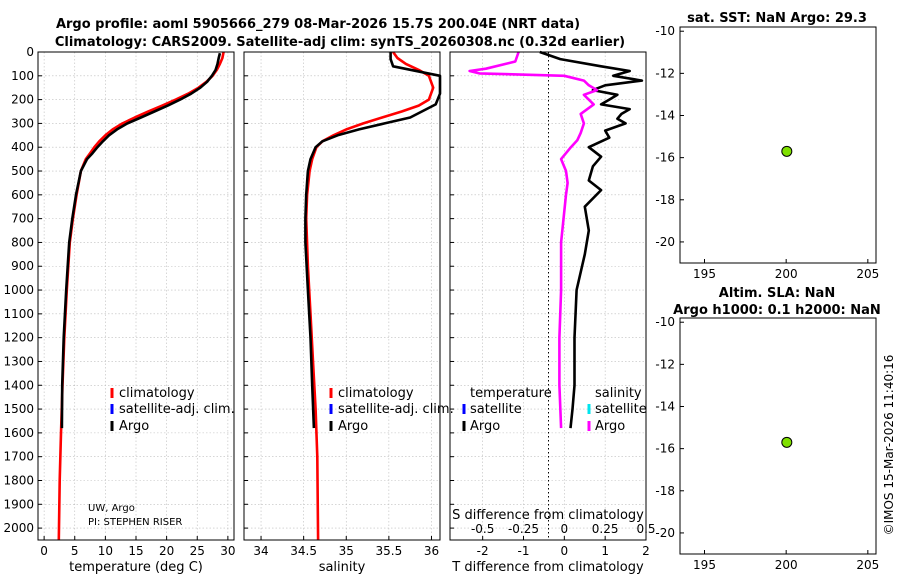  I want to click on sla-map-lat-tick-label: -20, so click(665, 533).